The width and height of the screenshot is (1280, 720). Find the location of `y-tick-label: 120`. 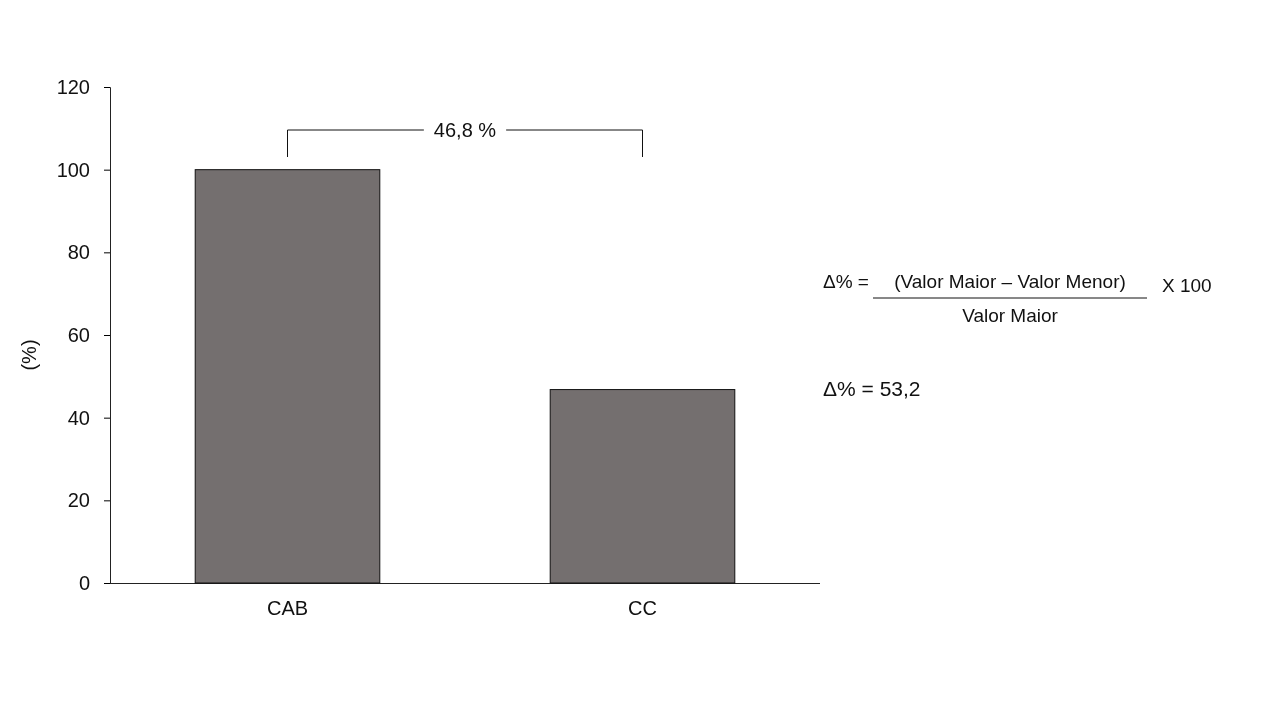

y-tick-label: 120 is located at coordinates (73, 86).